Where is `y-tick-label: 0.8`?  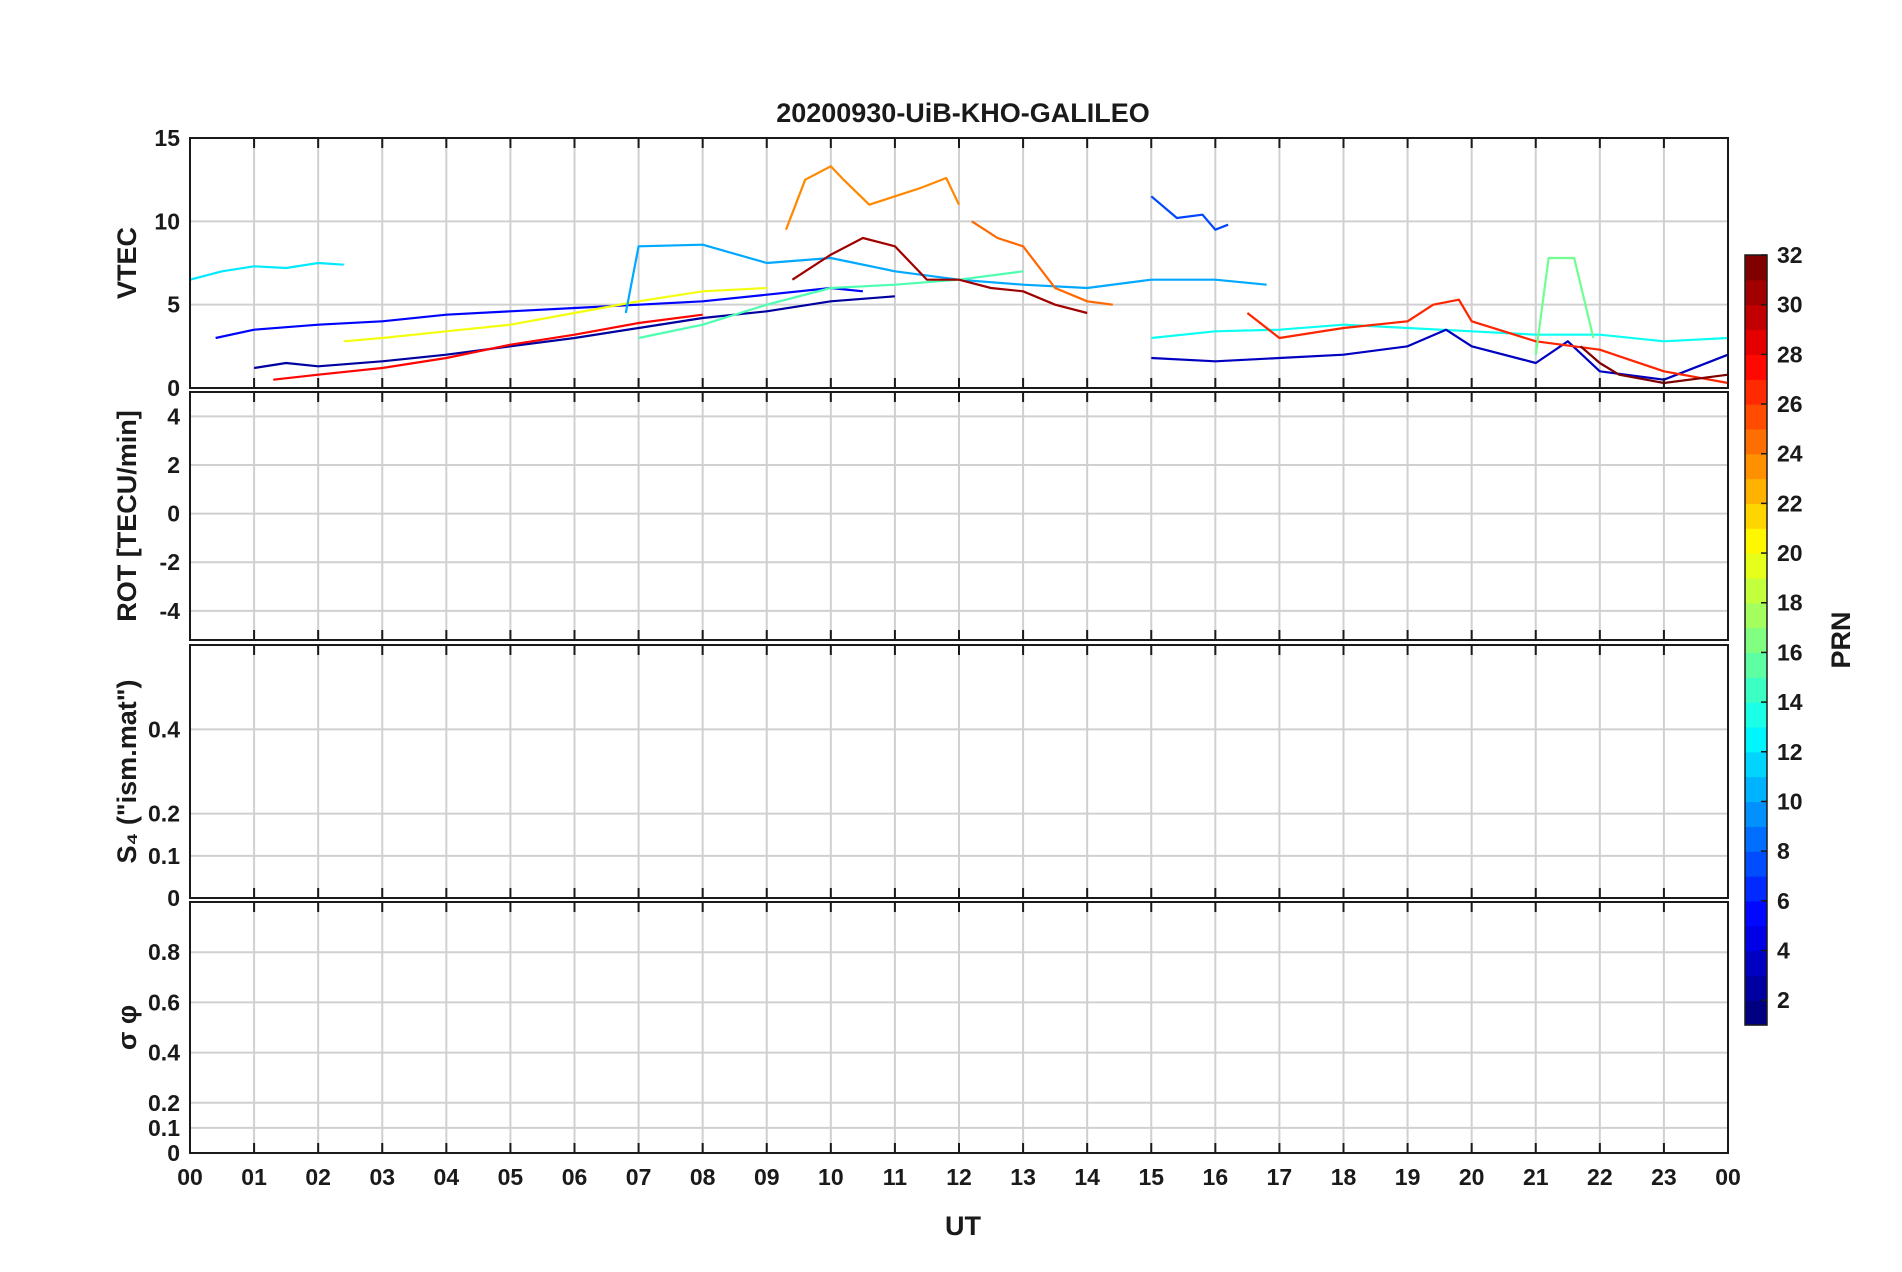 y-tick-label: 0.8 is located at coordinates (164, 952).